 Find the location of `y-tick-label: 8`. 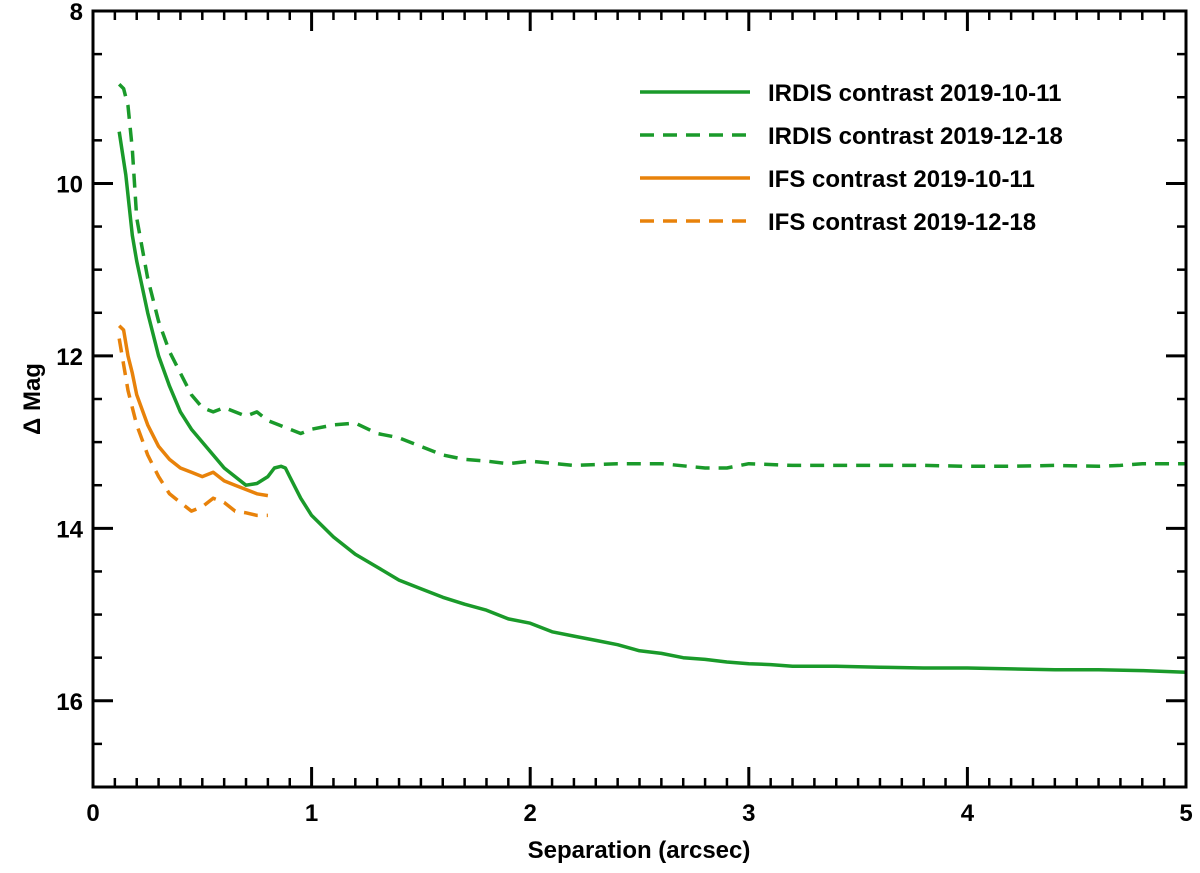

y-tick-label: 8 is located at coordinates (76, 13).